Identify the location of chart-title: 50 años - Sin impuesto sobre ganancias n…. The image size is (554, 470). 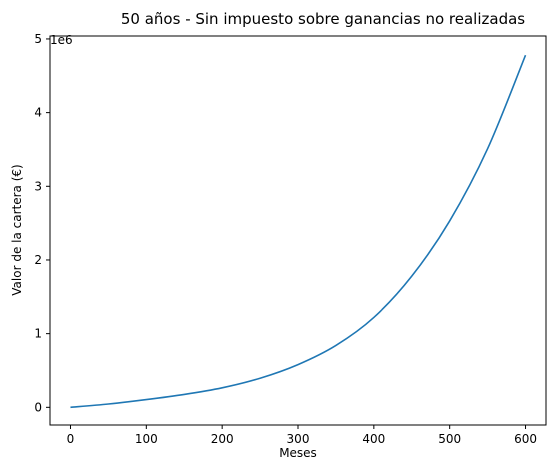
(323, 19).